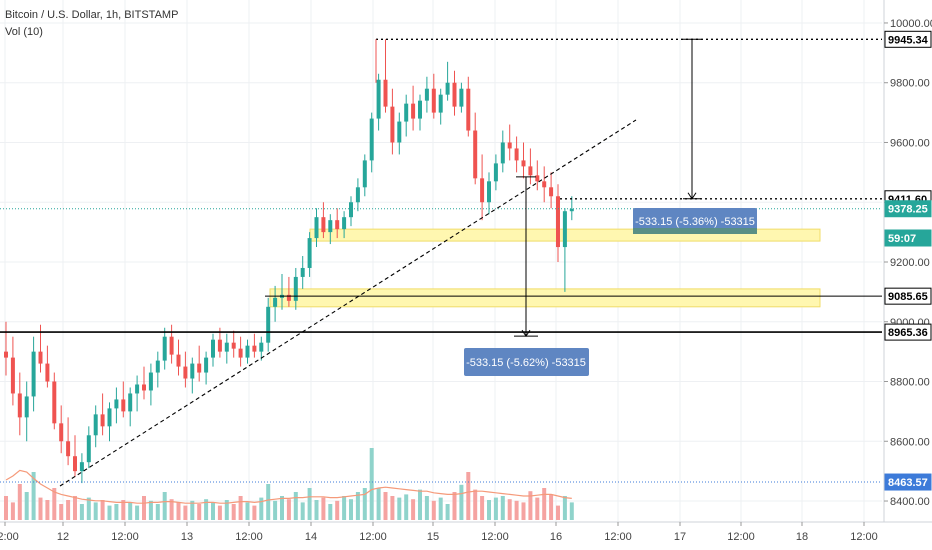 Image resolution: width=932 pixels, height=550 pixels. Describe the element at coordinates (92, 15) in the screenshot. I see `symbol-title: Bitcoin / U.S. Dollar, 1h, BITSTAMP` at that location.